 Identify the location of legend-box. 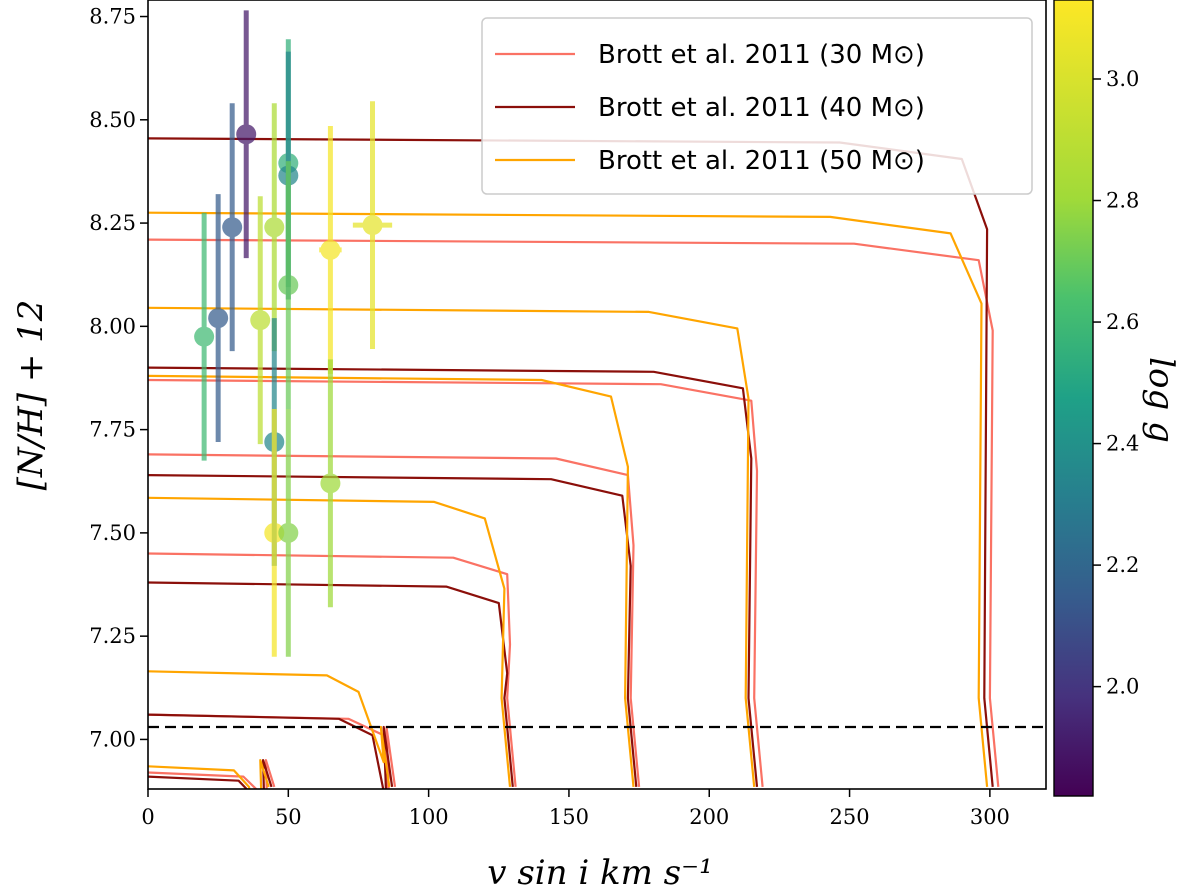
(757, 106).